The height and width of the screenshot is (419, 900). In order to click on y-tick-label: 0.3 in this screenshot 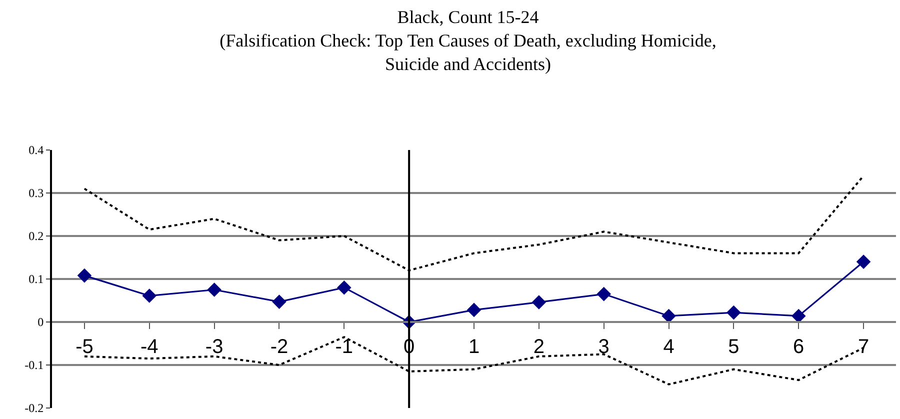, I will do `click(36, 193)`.